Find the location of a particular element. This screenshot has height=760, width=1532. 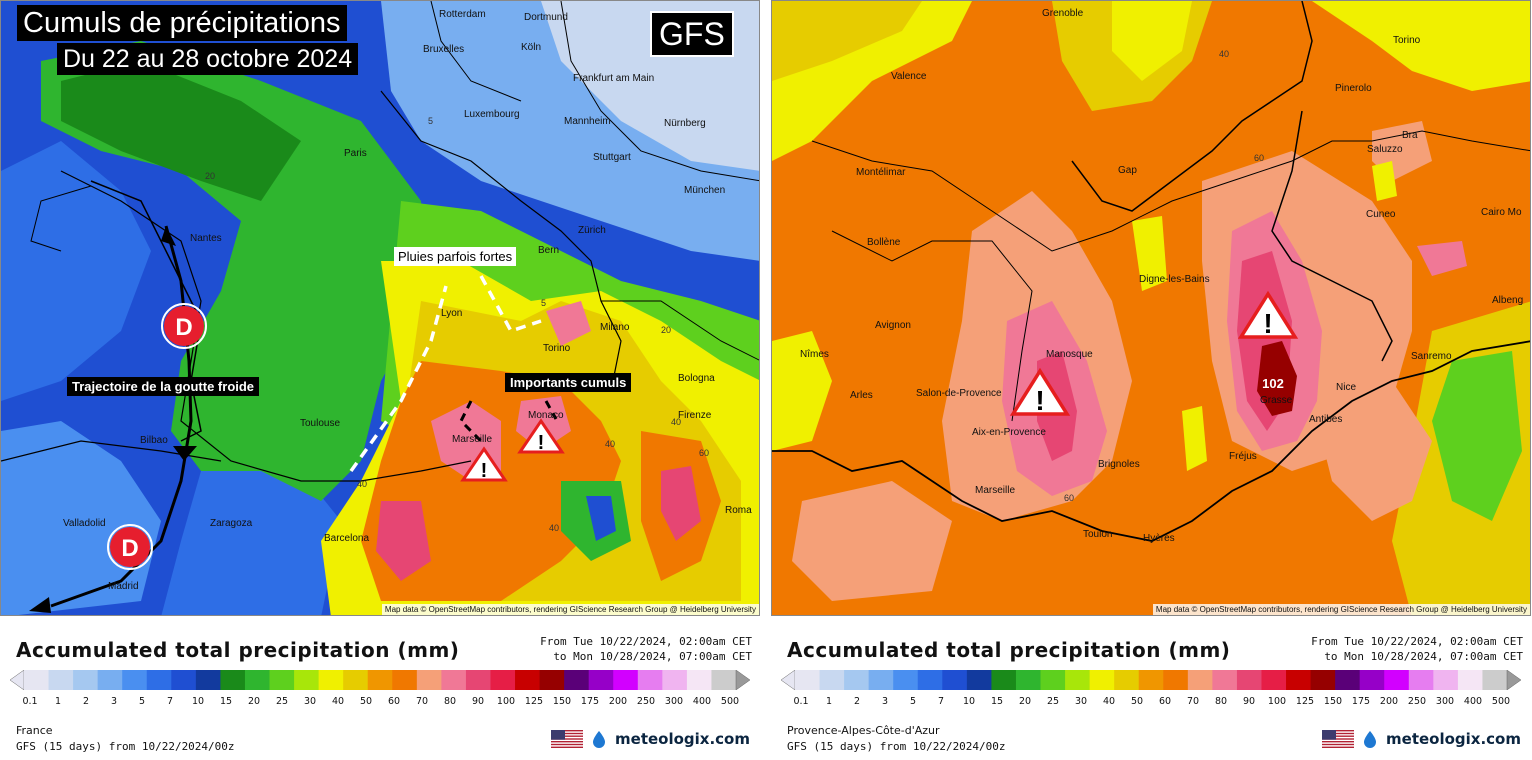

colorbar-tick-label: 7 is located at coordinates (941, 701).